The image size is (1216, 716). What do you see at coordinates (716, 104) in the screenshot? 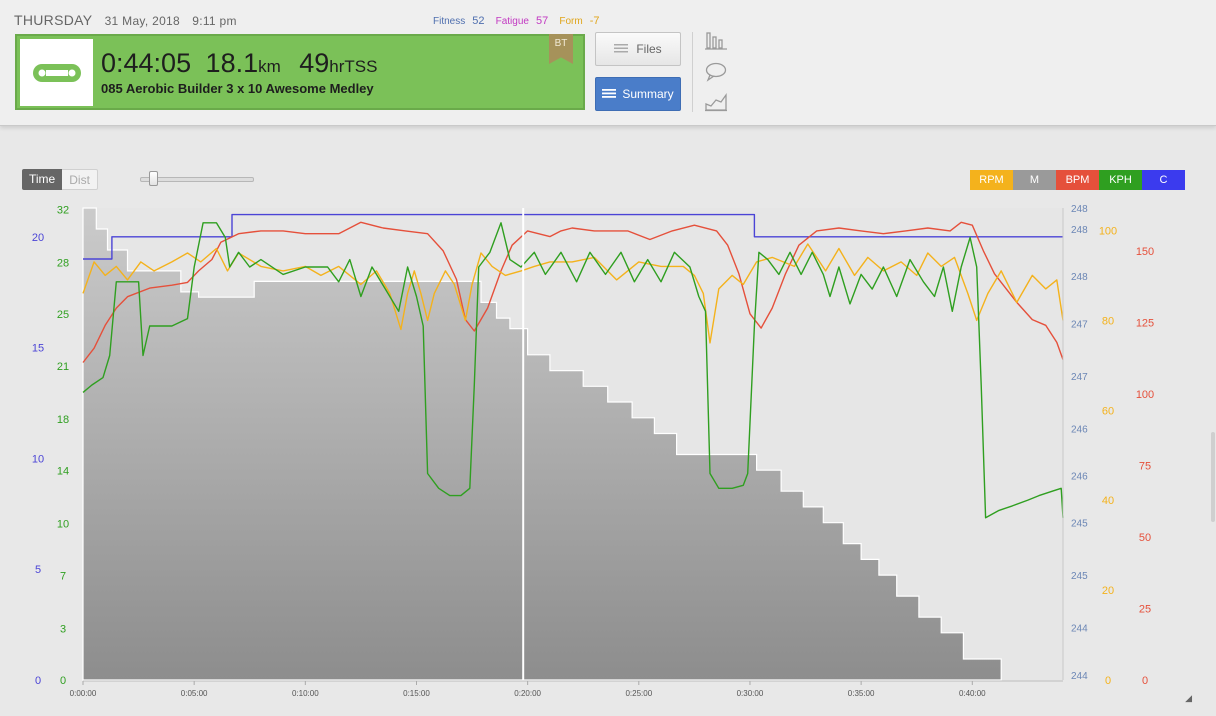
I see `graph-icon` at bounding box center [716, 104].